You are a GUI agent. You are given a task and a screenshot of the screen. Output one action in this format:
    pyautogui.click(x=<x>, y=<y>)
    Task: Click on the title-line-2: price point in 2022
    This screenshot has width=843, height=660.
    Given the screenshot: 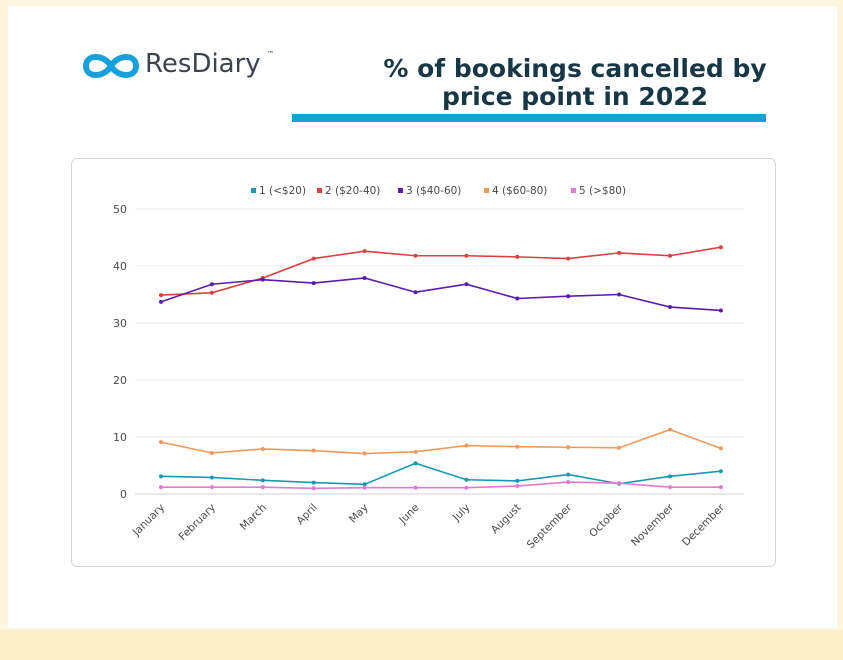 What is the action you would take?
    pyautogui.click(x=574, y=96)
    